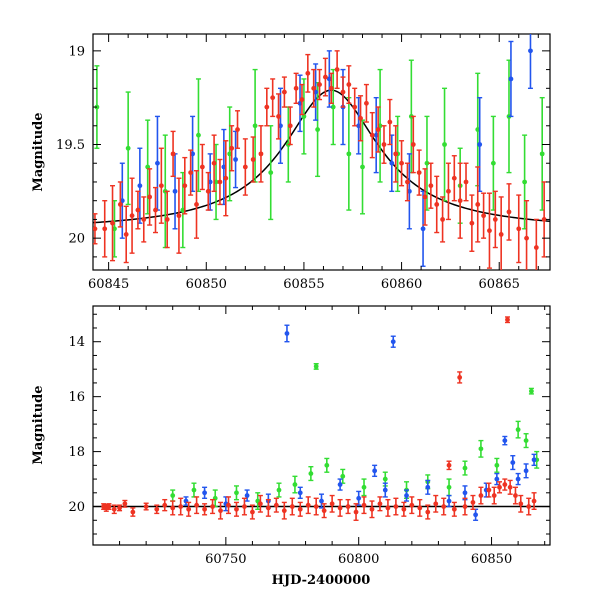 The height and width of the screenshot is (600, 600). What do you see at coordinates (303, 284) in the screenshot?
I see `top-x-tick-label: 60855` at bounding box center [303, 284].